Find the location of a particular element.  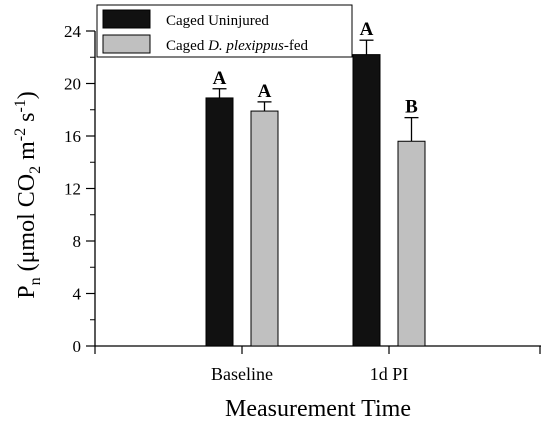

legend-label-caged-plexippus-fed: Caged D. plexippus-fed is located at coordinates (237, 46).